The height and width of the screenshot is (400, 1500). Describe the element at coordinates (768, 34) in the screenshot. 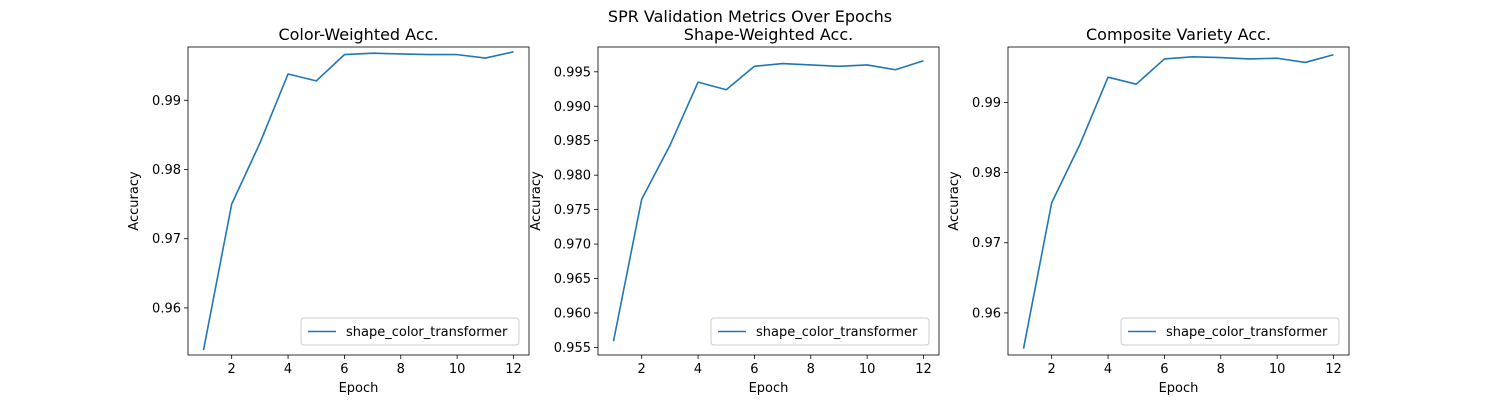

I see `chart-title: Shape-Weighted Acc.` at that location.